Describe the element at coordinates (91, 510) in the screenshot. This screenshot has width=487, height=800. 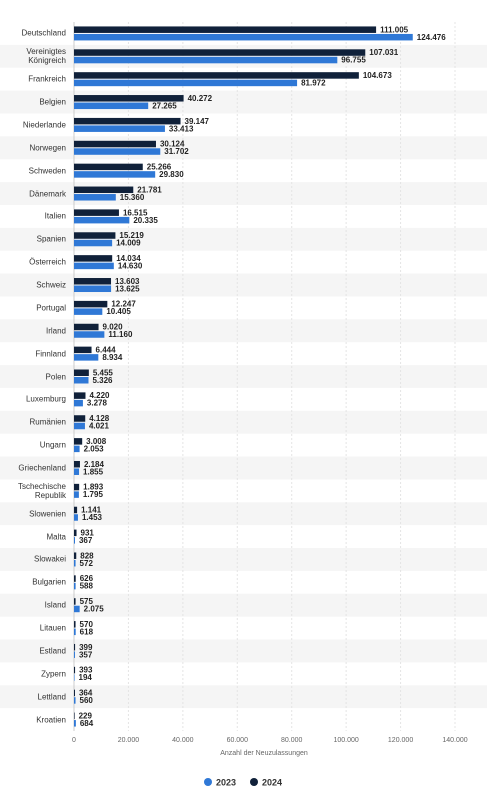
I see `value-label: 1.141` at that location.